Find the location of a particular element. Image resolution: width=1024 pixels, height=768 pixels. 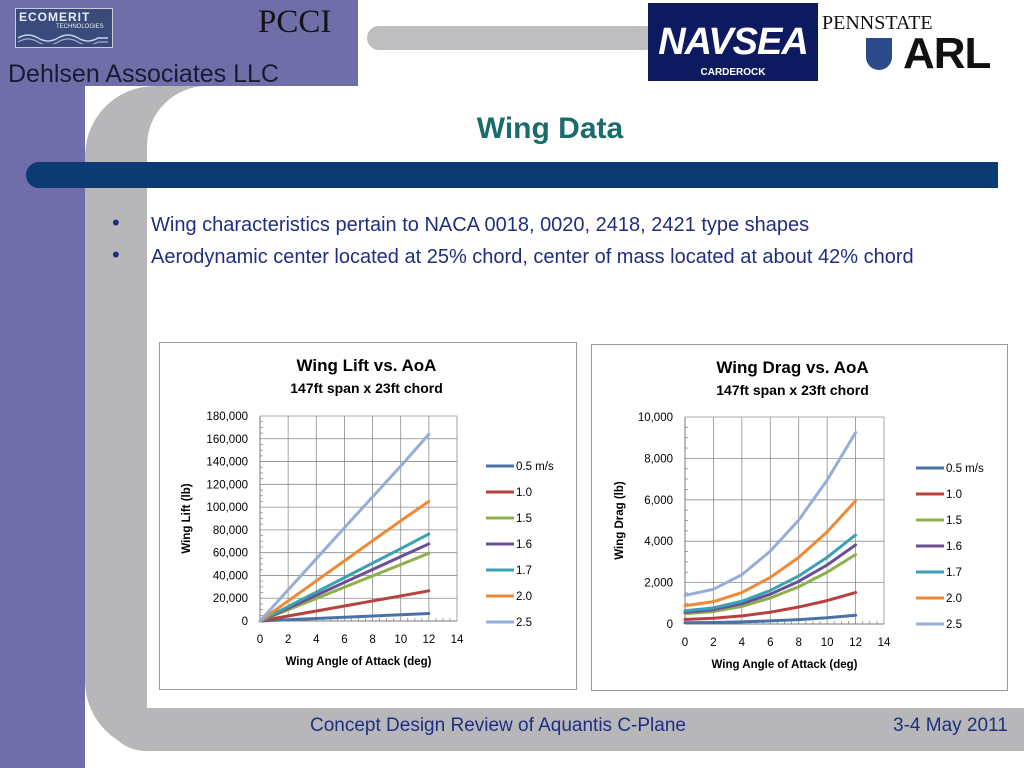

y-tick-label: 2,000 is located at coordinates (658, 584).